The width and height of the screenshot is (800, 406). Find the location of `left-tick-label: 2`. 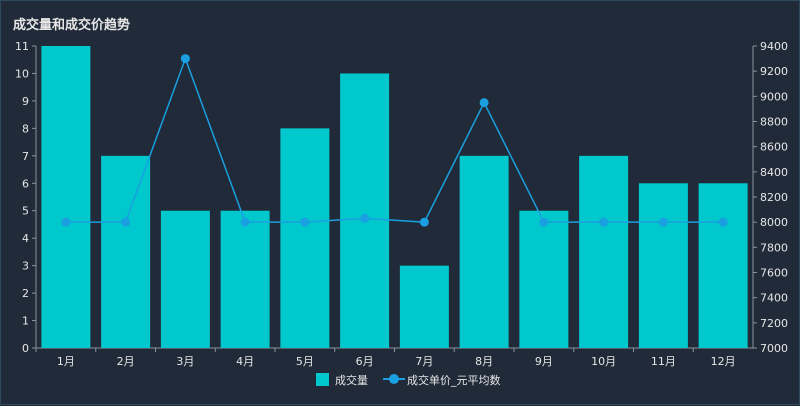

left-tick-label: 2 is located at coordinates (25, 293).